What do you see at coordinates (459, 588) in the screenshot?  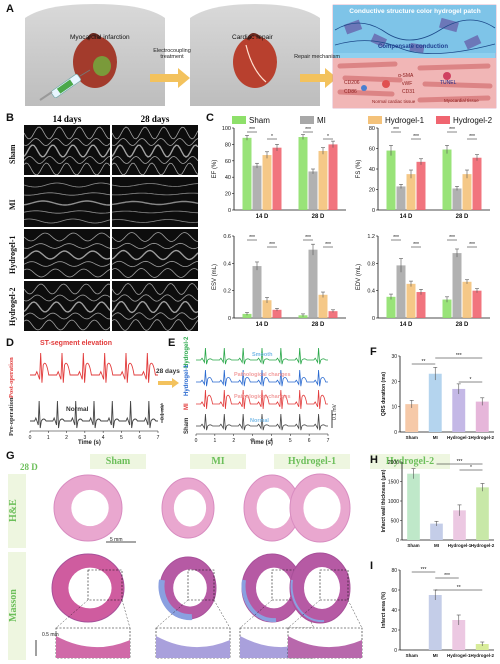 I see `sig-mark: **` at bounding box center [459, 588].